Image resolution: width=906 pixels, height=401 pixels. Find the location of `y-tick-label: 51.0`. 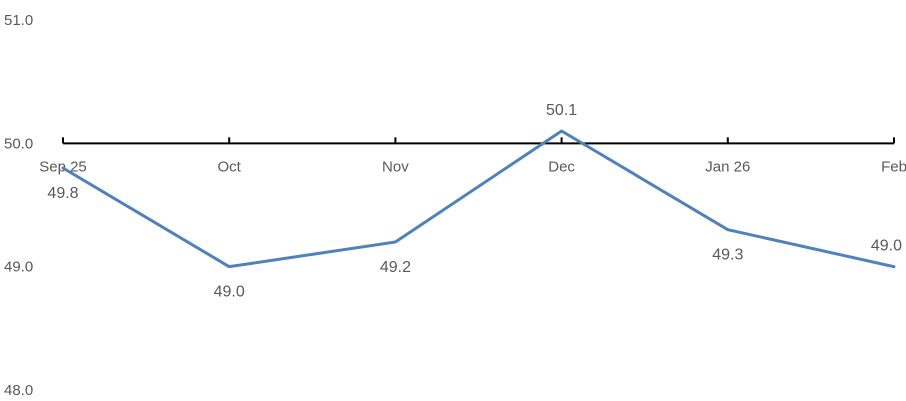

y-tick-label: 51.0 is located at coordinates (18, 20).